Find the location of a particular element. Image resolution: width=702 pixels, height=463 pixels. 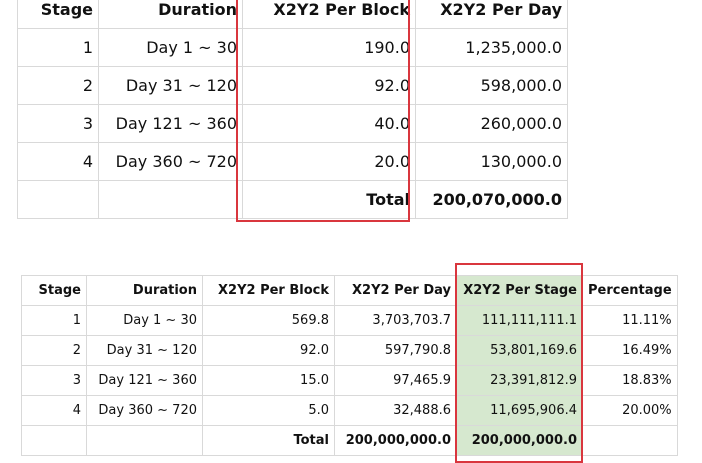

table-row: 3 Day 121 ~ 360 40.0 260,000.0 is located at coordinates (292, 123).